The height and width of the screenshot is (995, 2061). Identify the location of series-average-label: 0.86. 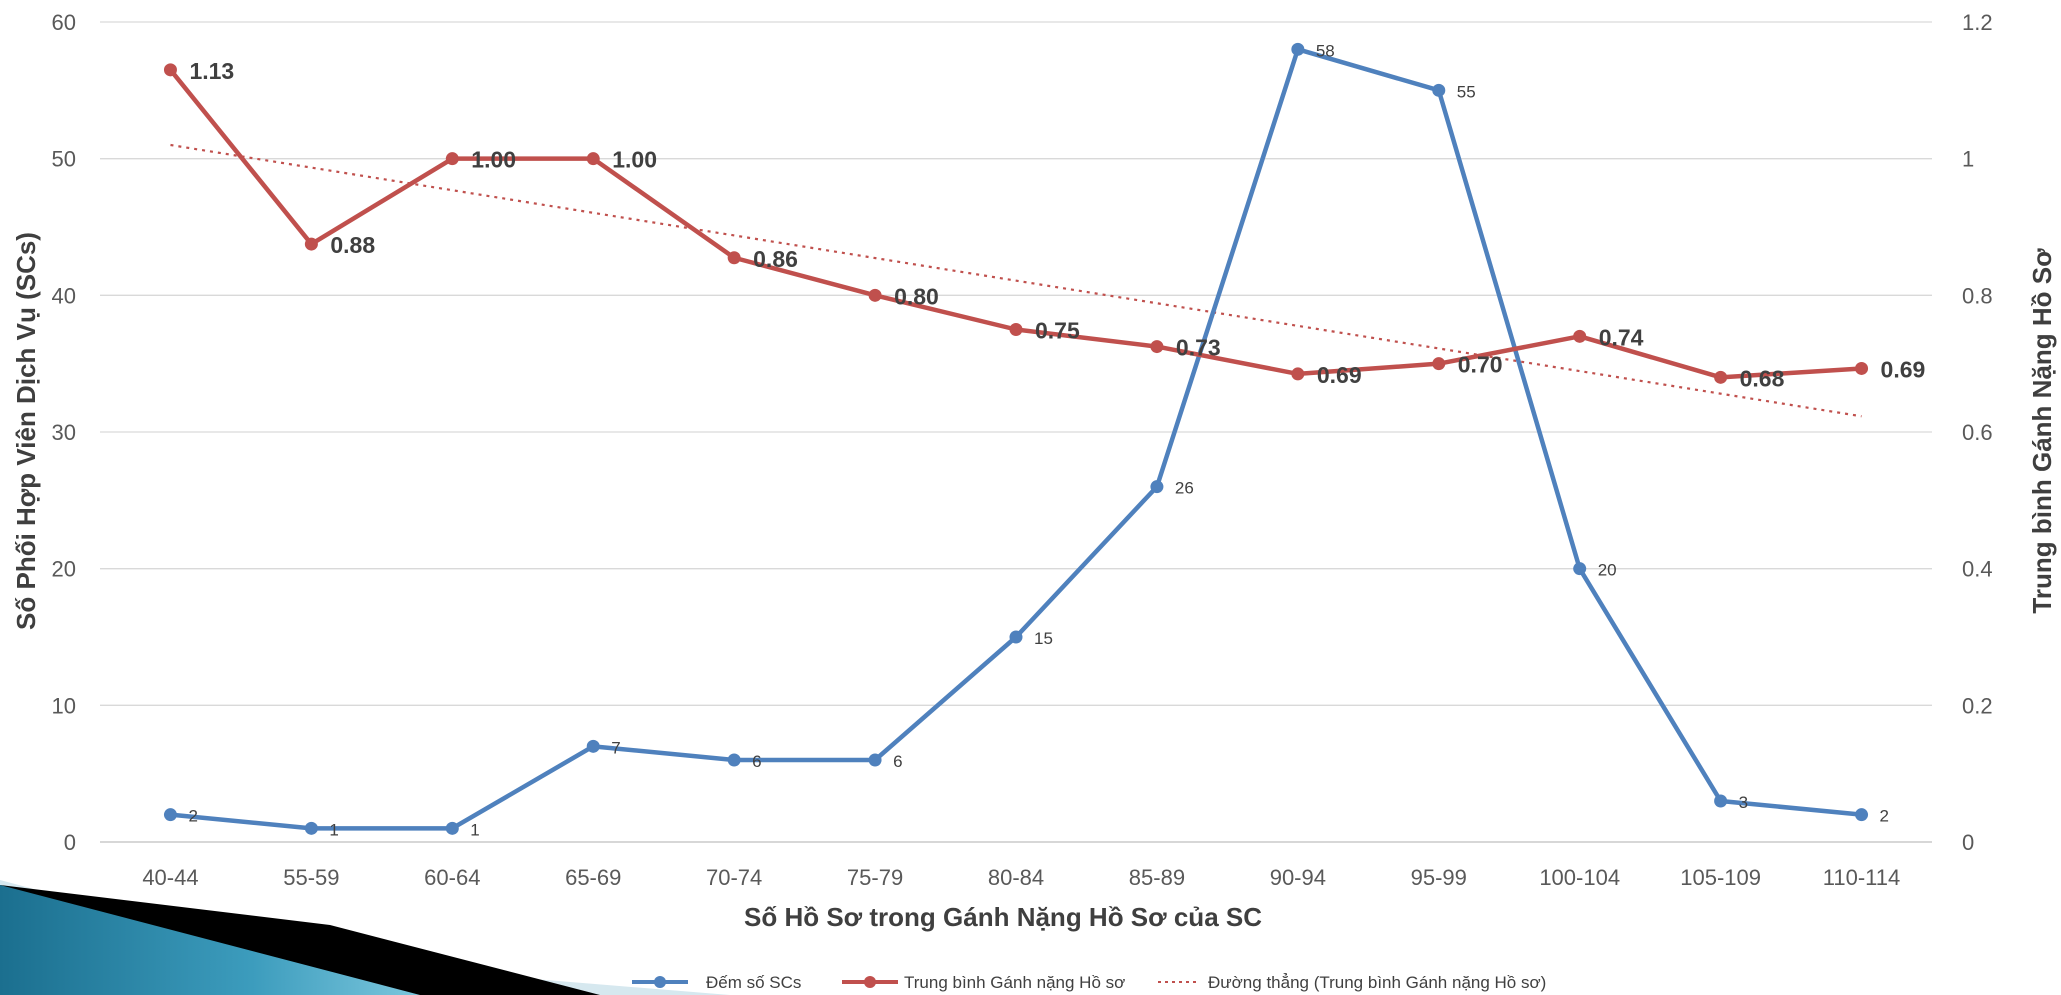
(775, 259).